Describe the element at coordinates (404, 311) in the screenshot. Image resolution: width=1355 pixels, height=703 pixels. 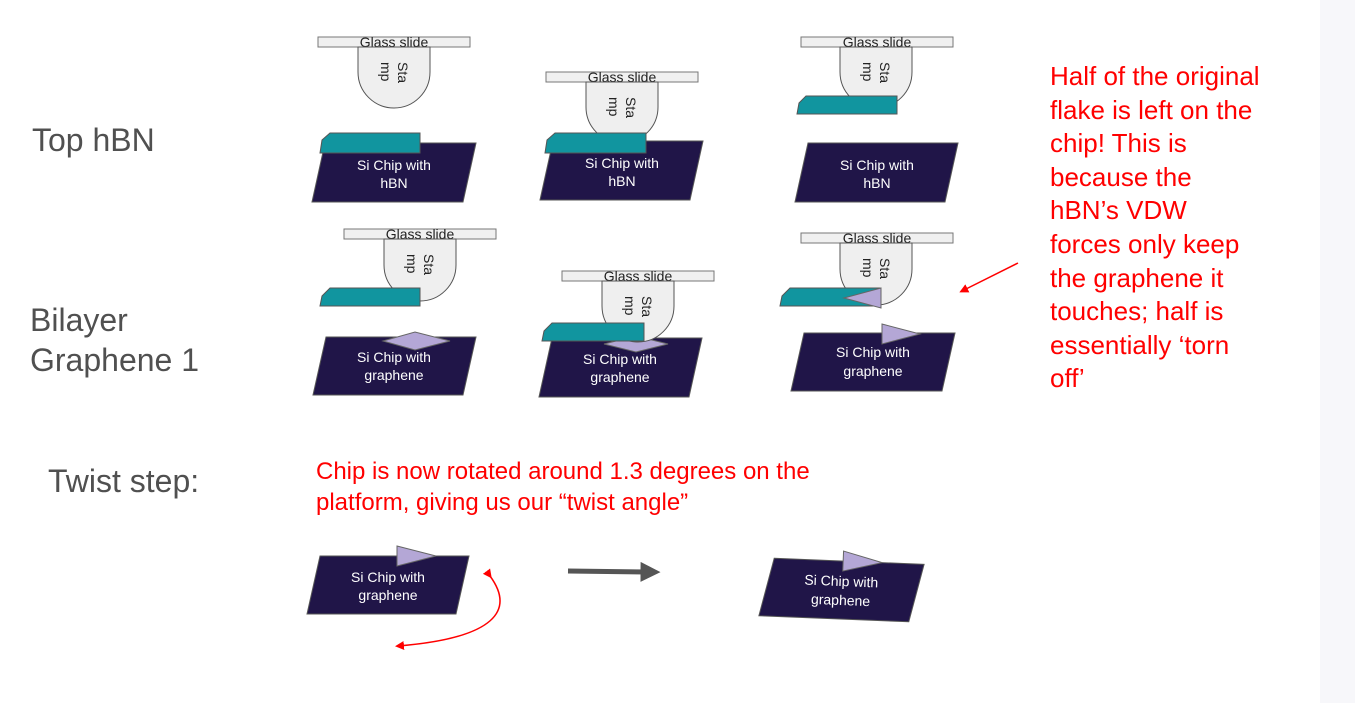
I see `graphene-step-1: Glass slide Sta mp Si Chip with graphene` at that location.